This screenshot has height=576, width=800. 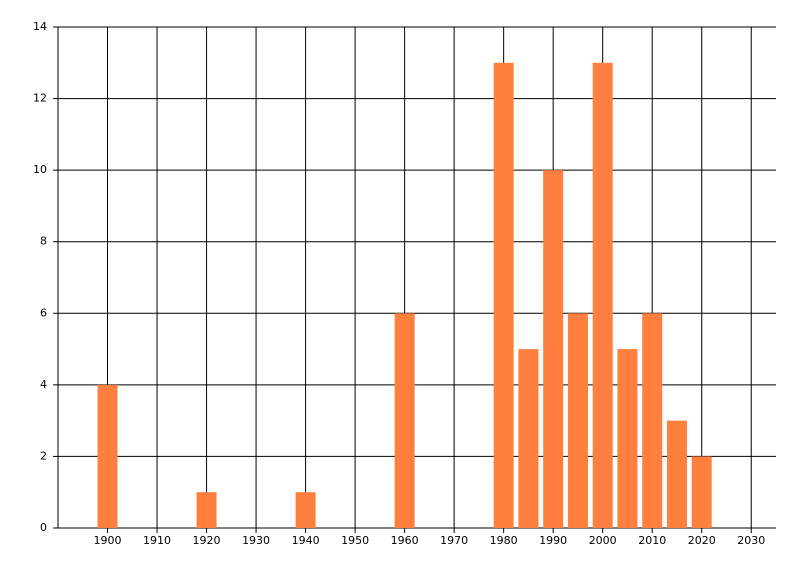 I want to click on y-tick-label: 6, so click(x=43, y=312).